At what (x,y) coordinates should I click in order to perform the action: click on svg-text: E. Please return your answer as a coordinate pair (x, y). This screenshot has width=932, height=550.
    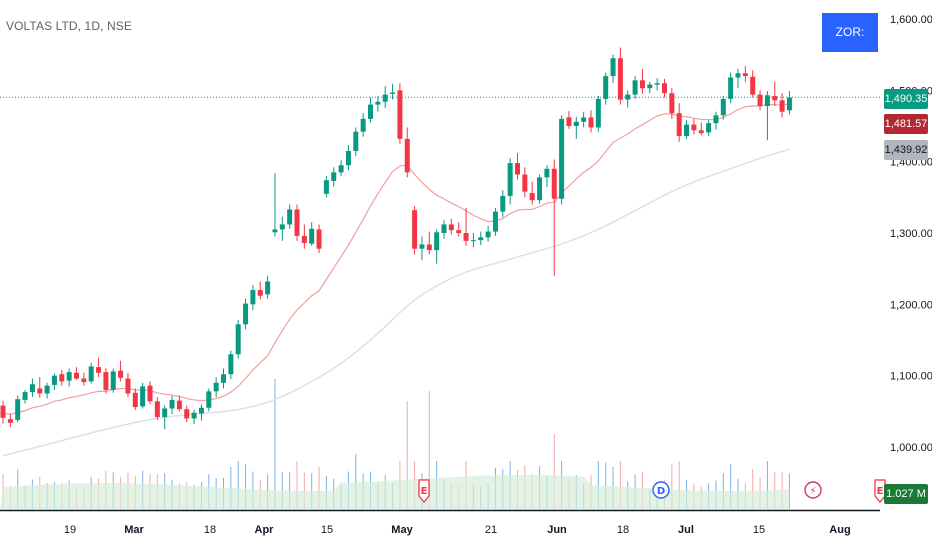
    Looking at the image, I should click on (880, 491).